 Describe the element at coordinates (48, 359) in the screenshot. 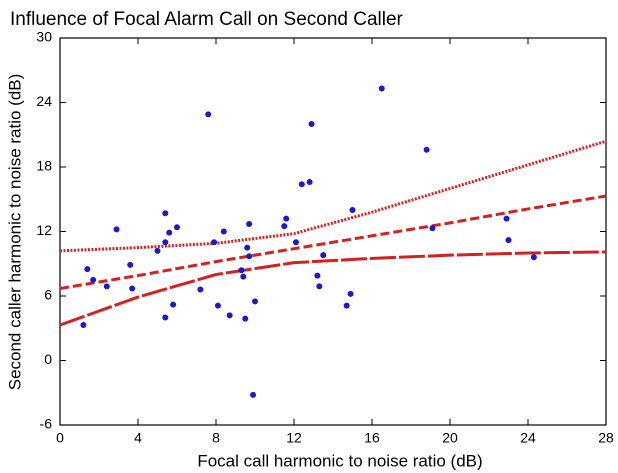

I see `y-tick-label: 0` at that location.